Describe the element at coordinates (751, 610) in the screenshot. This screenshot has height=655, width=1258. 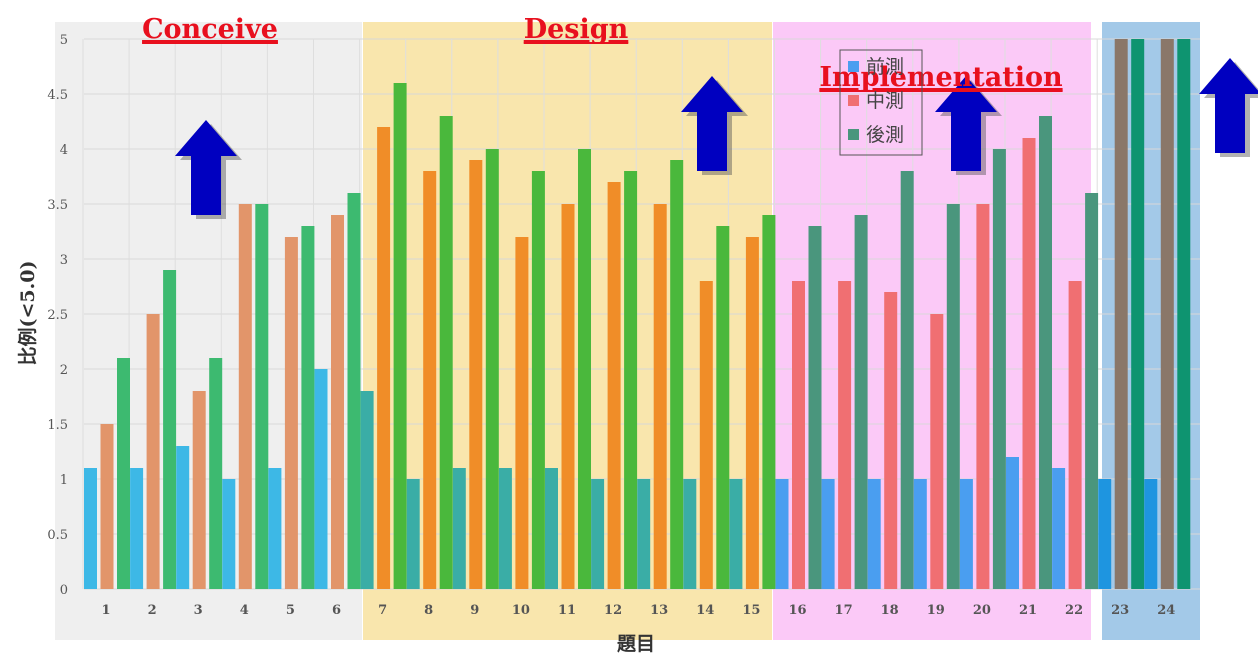
I see `x-tick-label: 15` at that location.